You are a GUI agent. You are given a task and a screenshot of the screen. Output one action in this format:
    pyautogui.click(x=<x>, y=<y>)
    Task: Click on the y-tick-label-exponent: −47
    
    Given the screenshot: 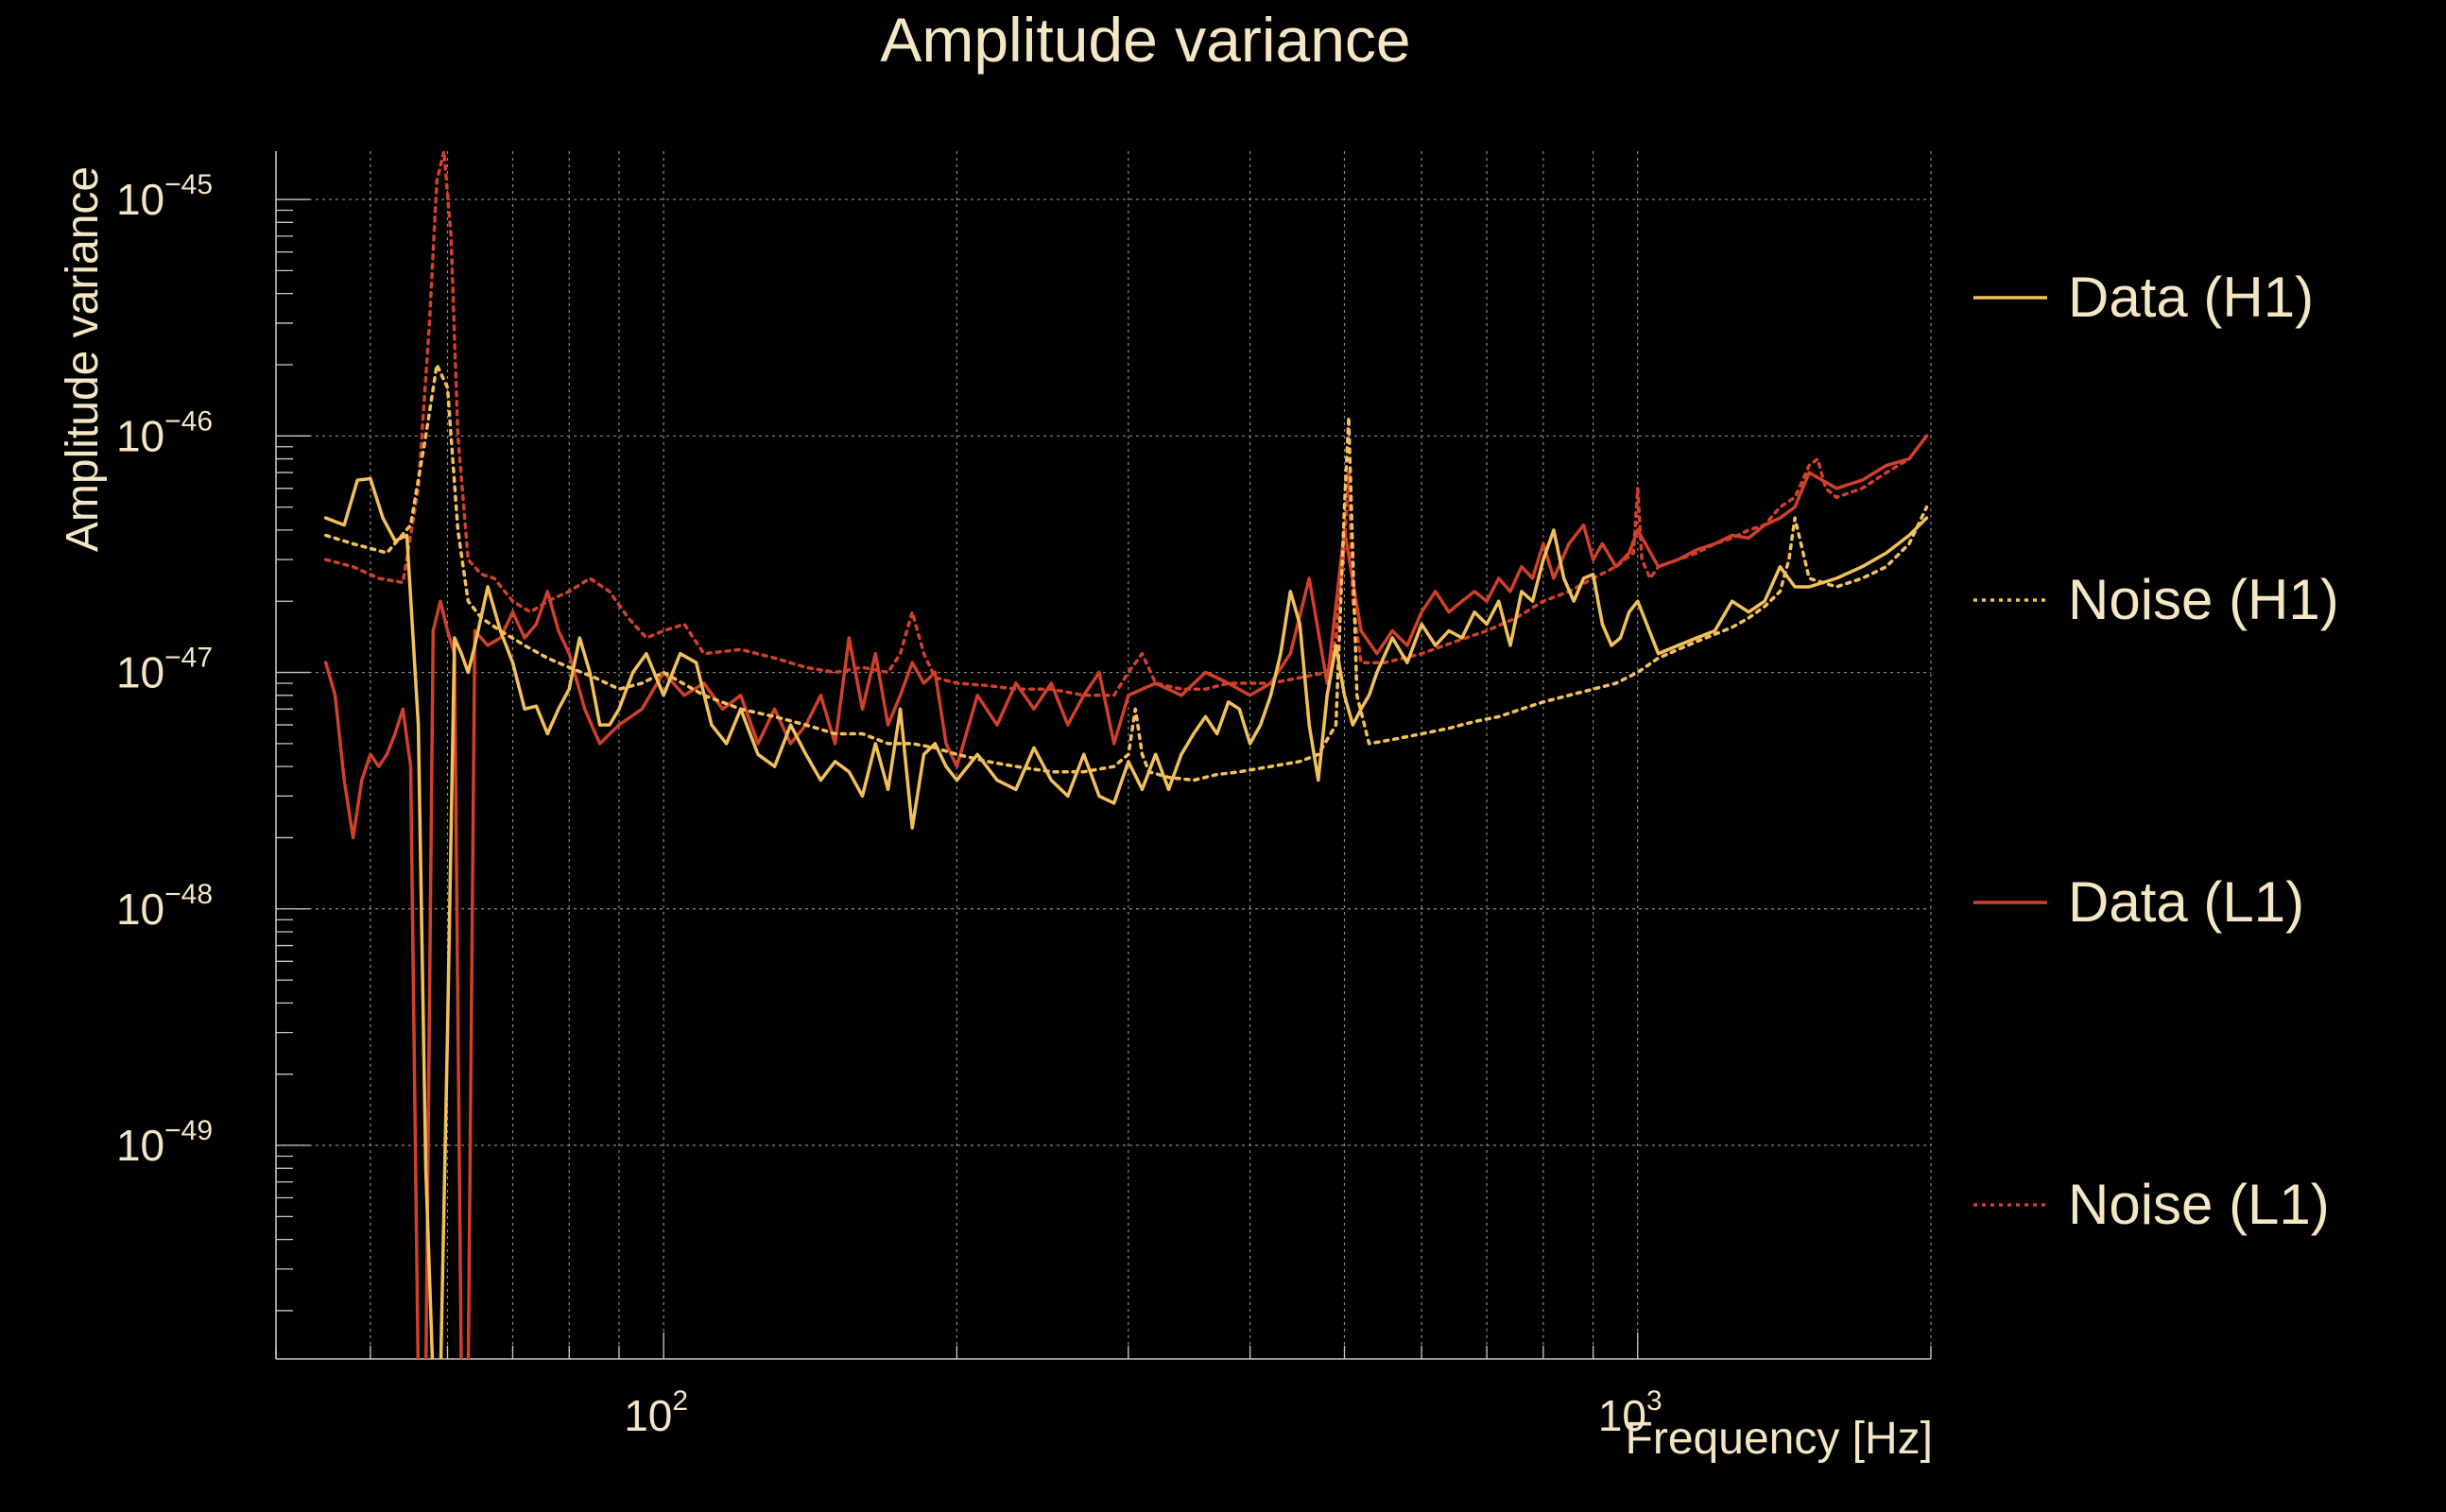 What is the action you would take?
    pyautogui.click(x=189, y=658)
    